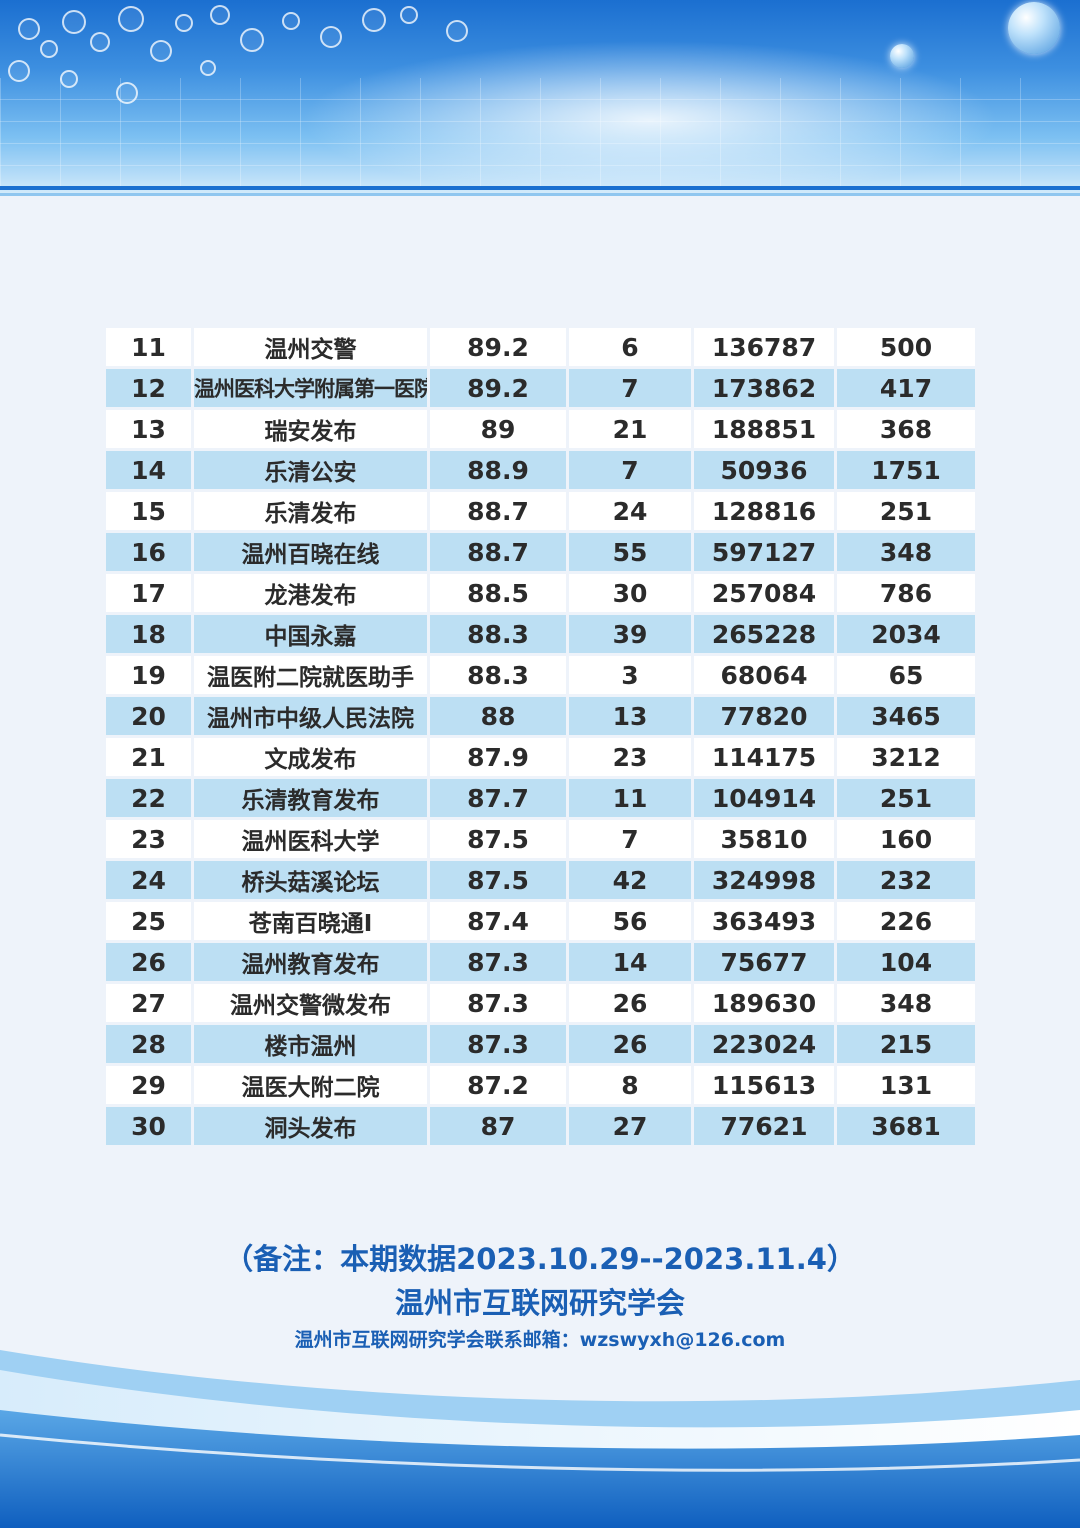 The image size is (1080, 1528). I want to click on posts-cell: 3, so click(630, 675).